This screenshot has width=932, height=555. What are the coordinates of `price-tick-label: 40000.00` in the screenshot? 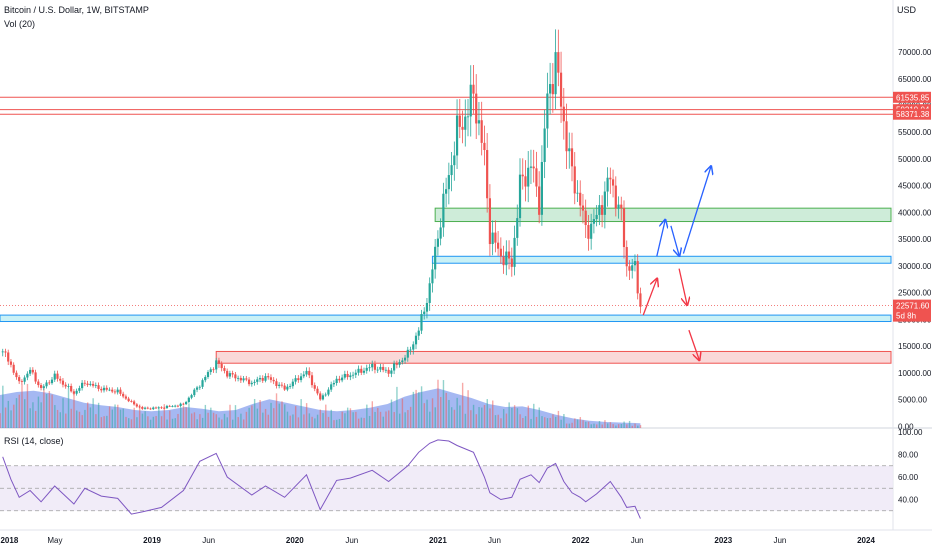 It's located at (915, 212).